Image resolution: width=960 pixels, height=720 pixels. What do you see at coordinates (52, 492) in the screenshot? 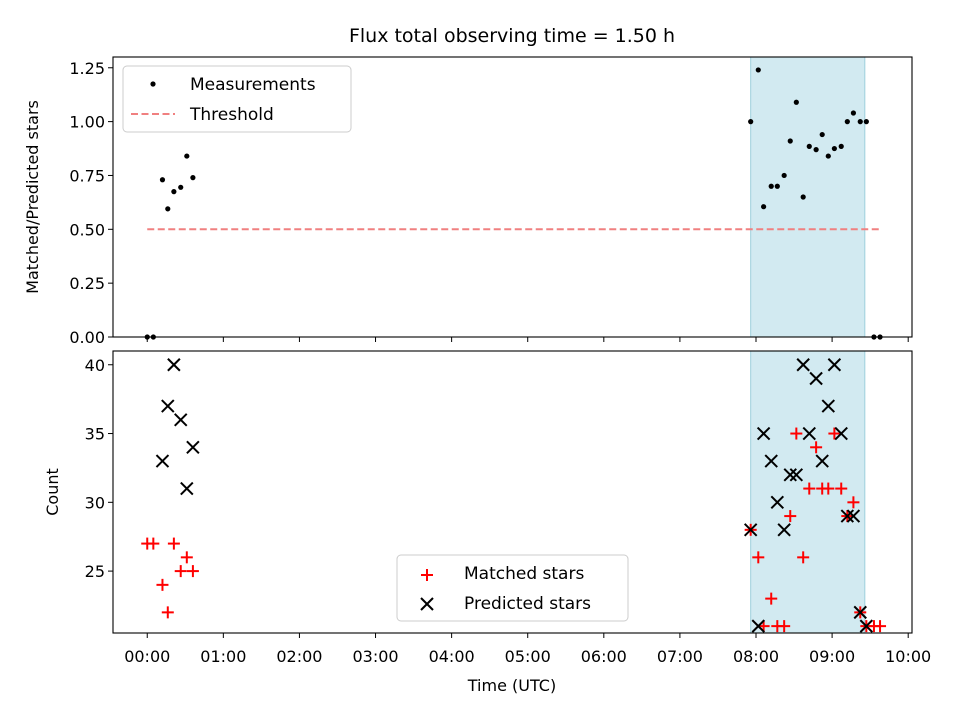
I see `bottom-y-axis-label: Count` at bounding box center [52, 492].